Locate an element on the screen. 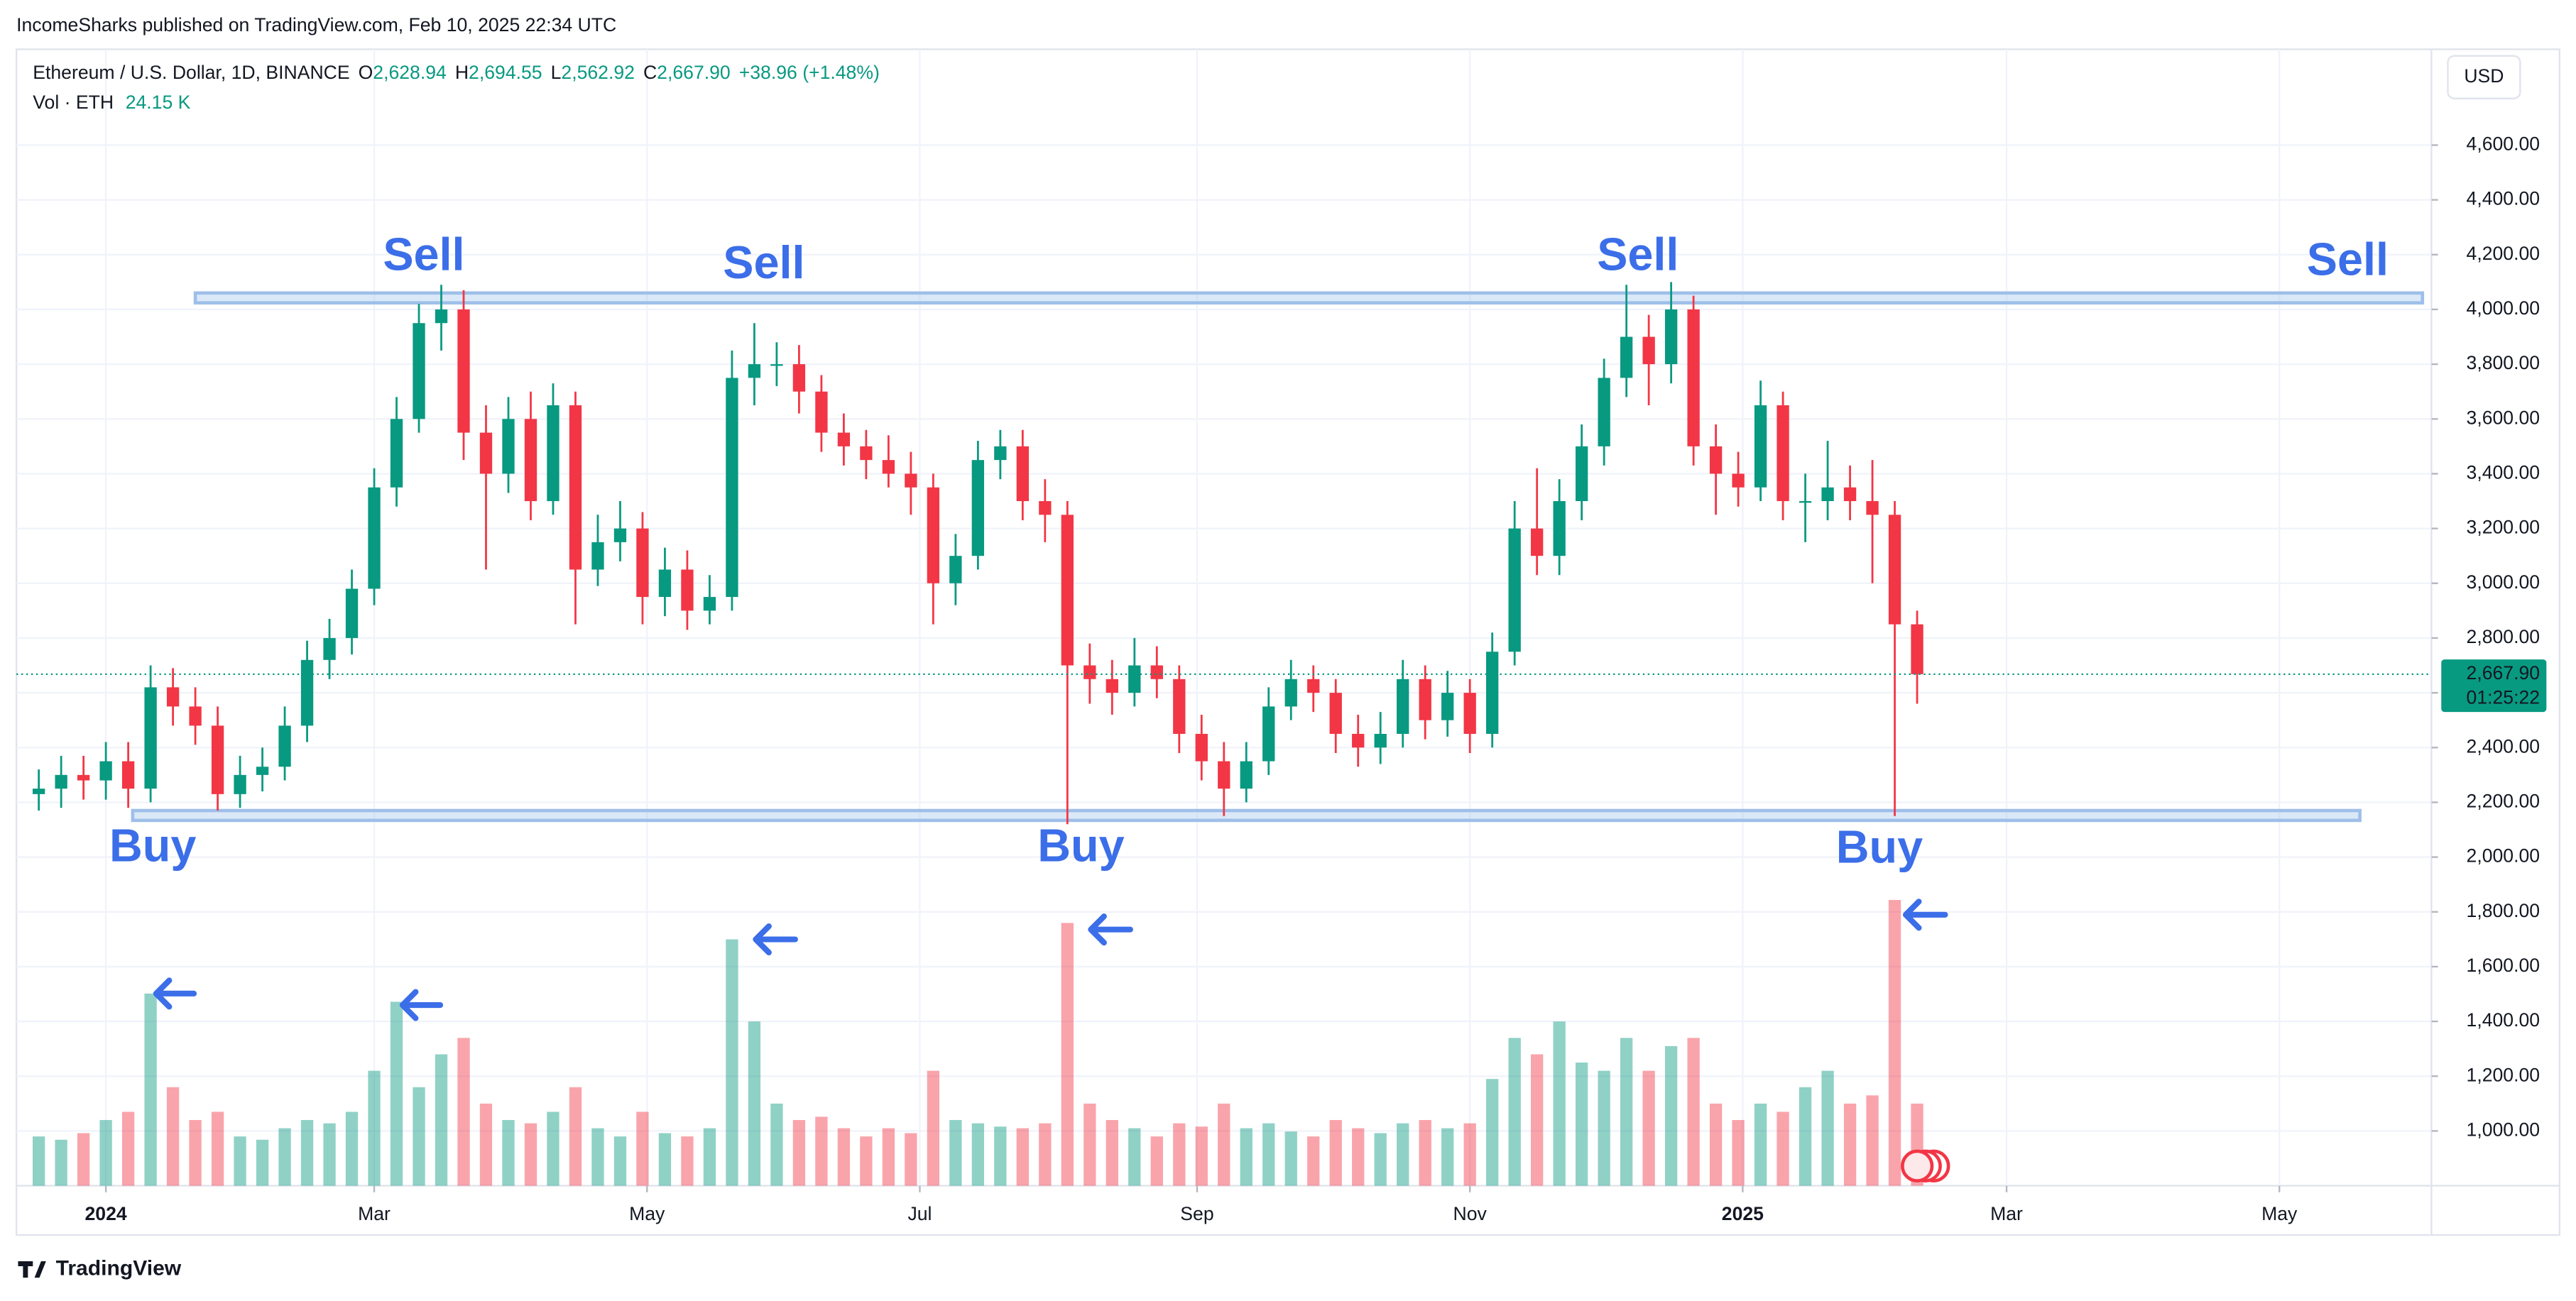 The height and width of the screenshot is (1301, 2576). volume-label: Vol · ETH is located at coordinates (73, 103).